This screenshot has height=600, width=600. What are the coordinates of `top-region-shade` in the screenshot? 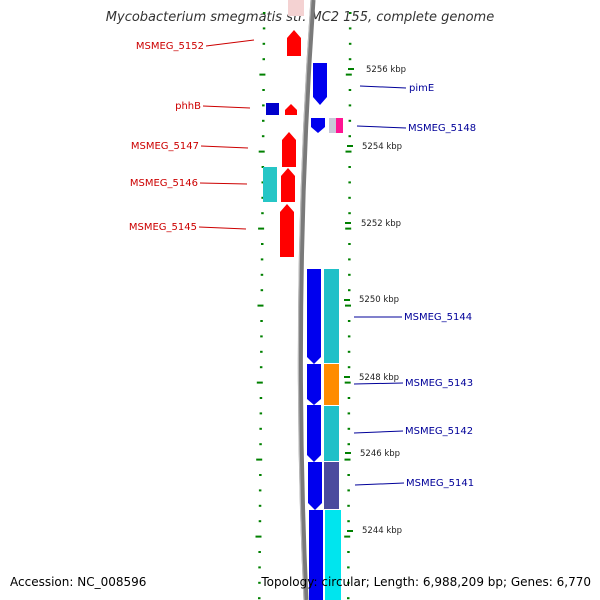 It's located at (296, 8).